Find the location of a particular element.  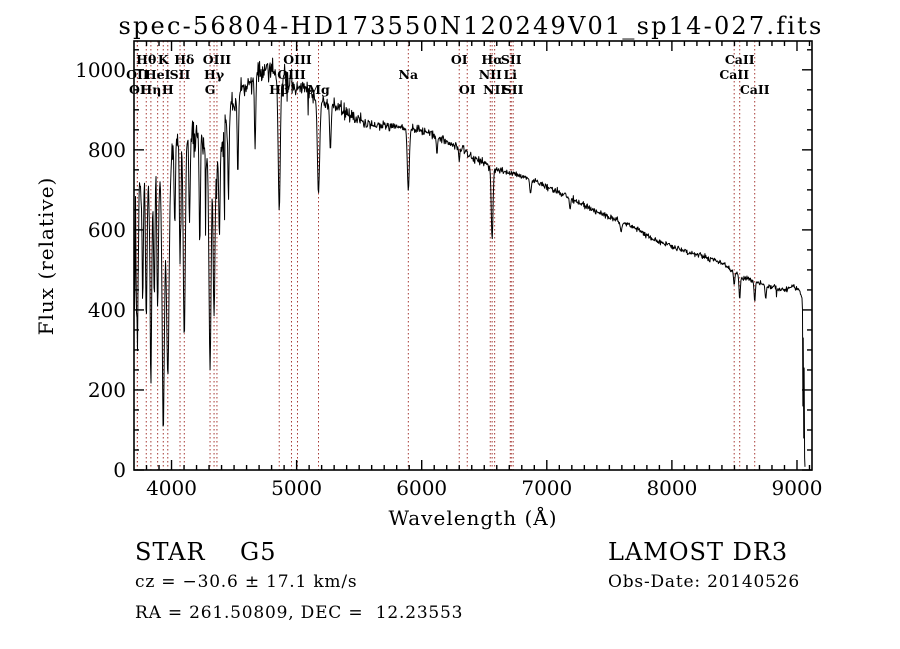

spectral-line-label: Hθ is located at coordinates (146, 59).